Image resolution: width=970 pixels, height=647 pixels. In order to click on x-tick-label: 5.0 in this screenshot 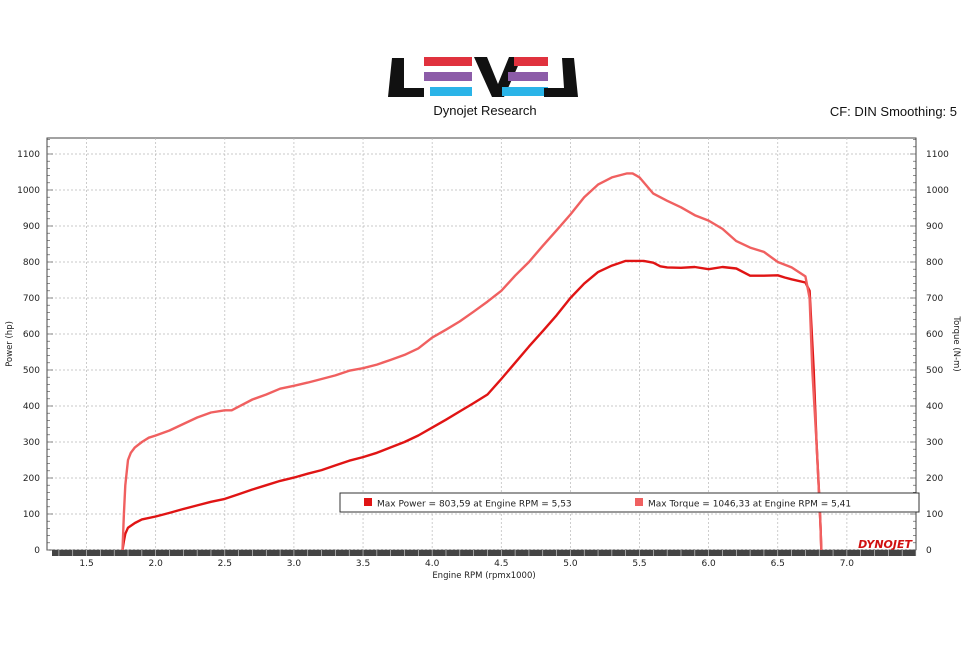, I will do `click(570, 564)`.